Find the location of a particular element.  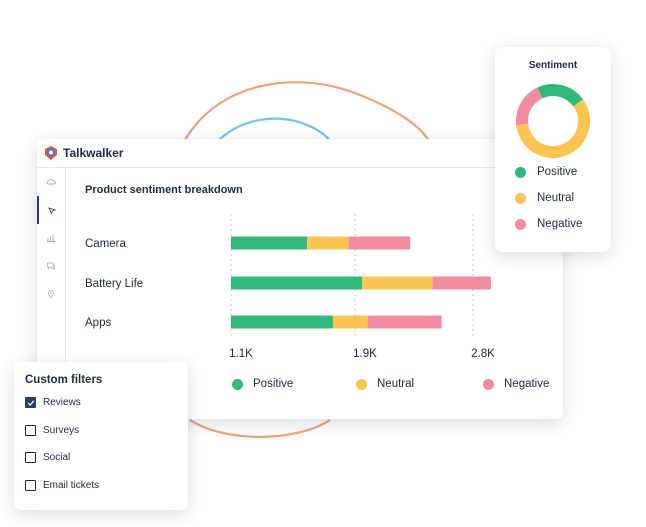

filter-label: Surveys is located at coordinates (61, 430).